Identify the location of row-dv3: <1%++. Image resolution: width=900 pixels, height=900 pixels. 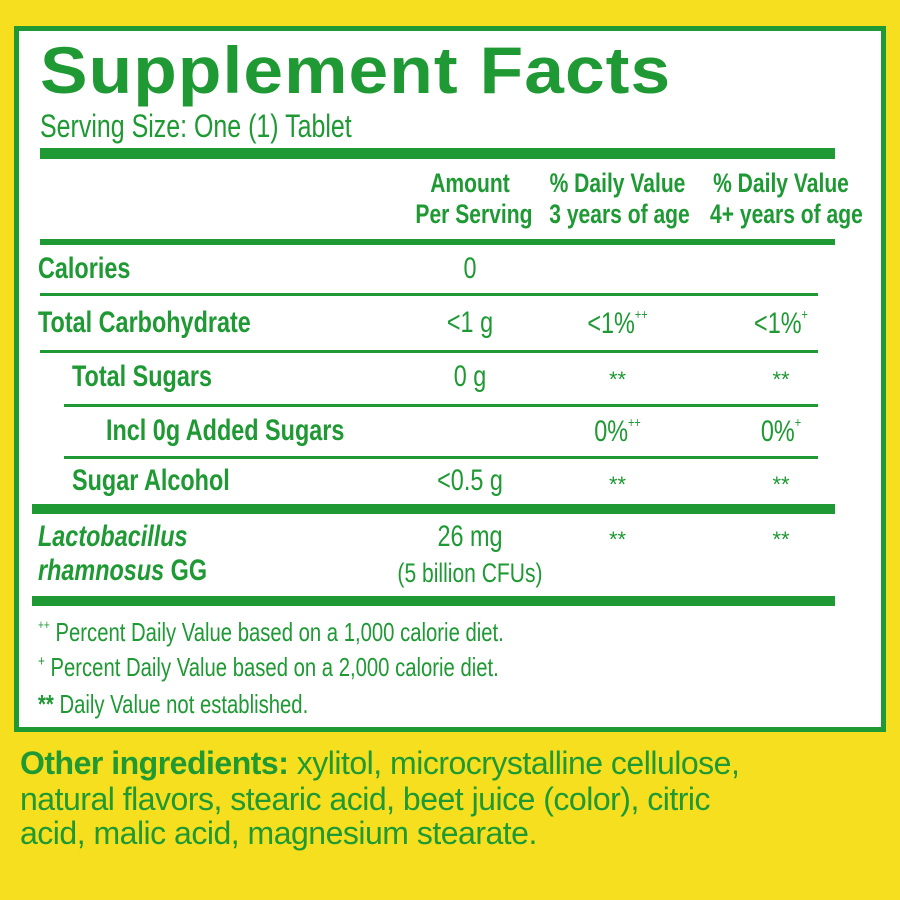
(617, 323).